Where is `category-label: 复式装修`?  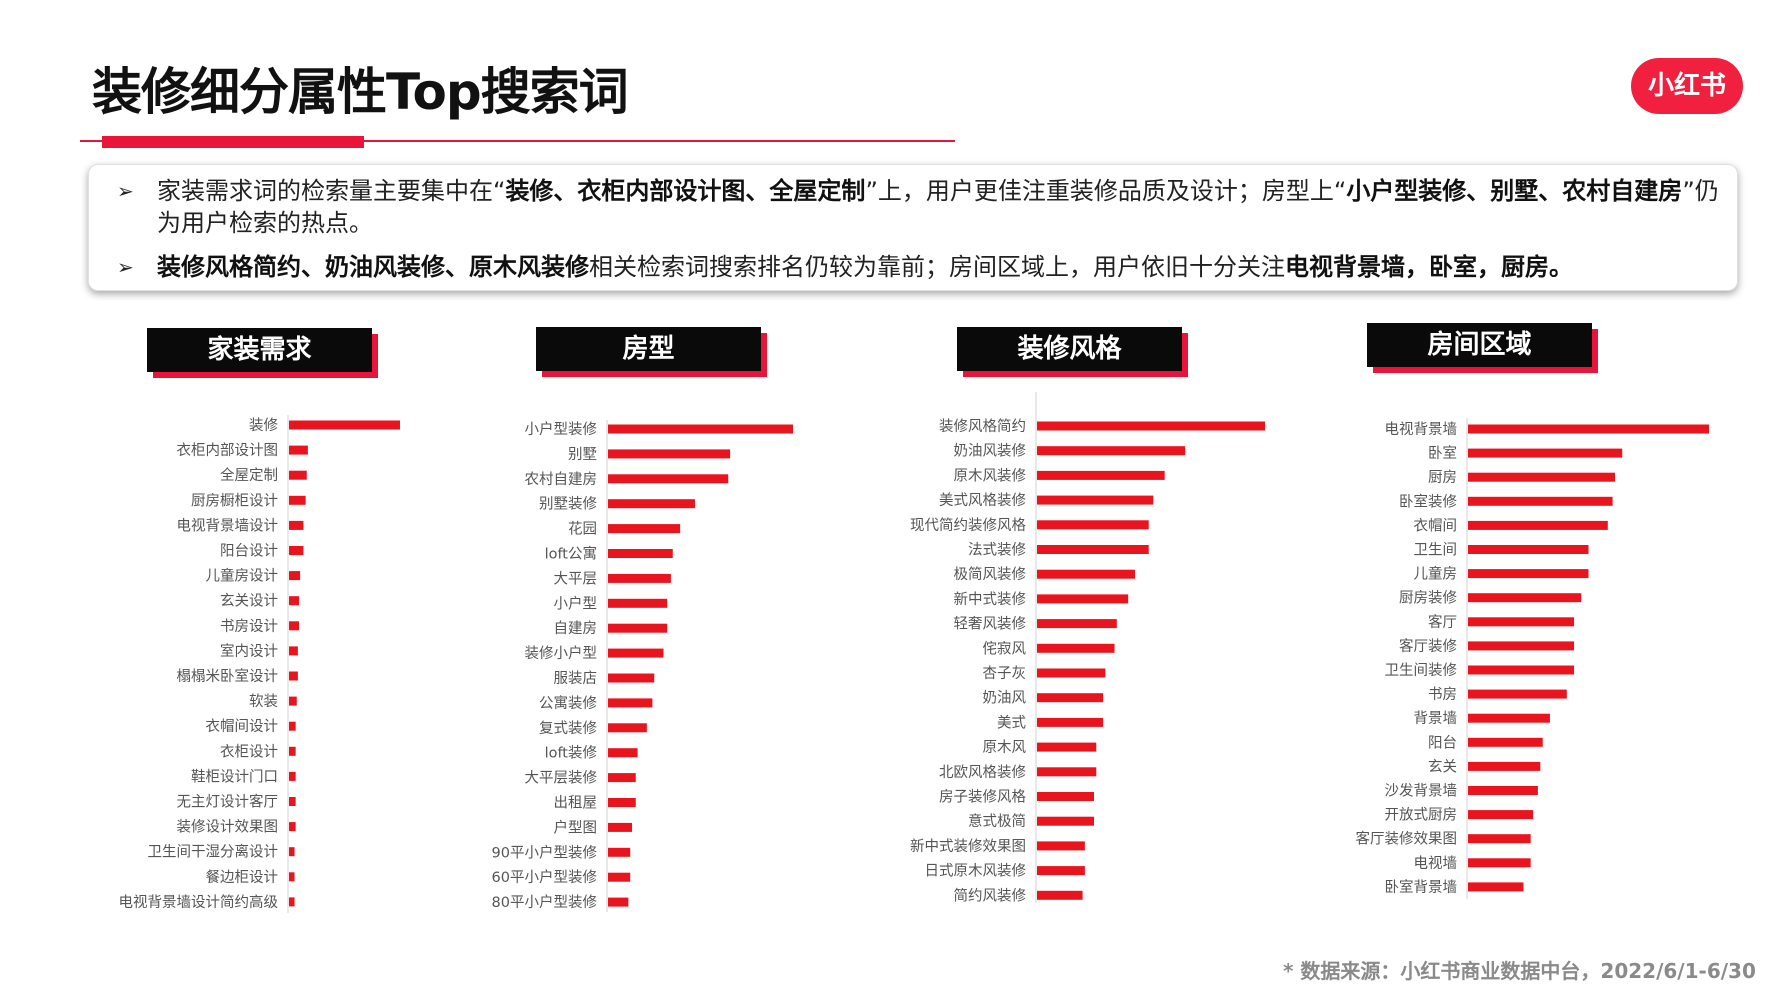
category-label: 复式装修 is located at coordinates (568, 728).